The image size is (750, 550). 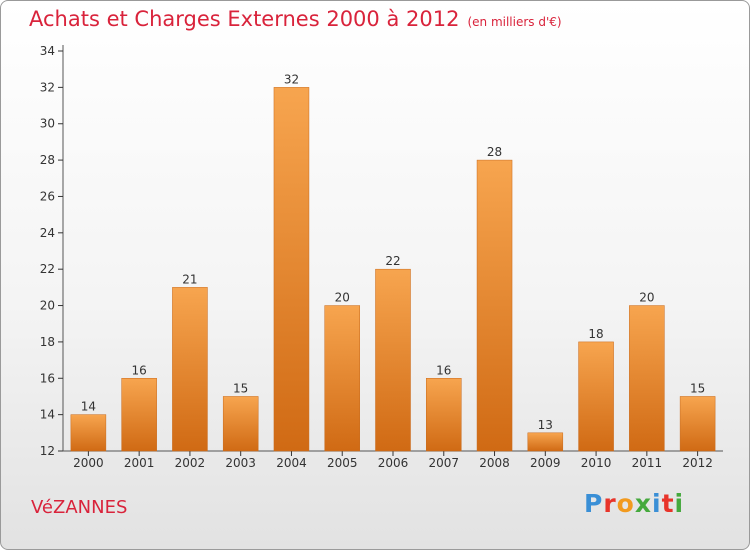 I want to click on x-tick-label: 2007, so click(x=443, y=463).